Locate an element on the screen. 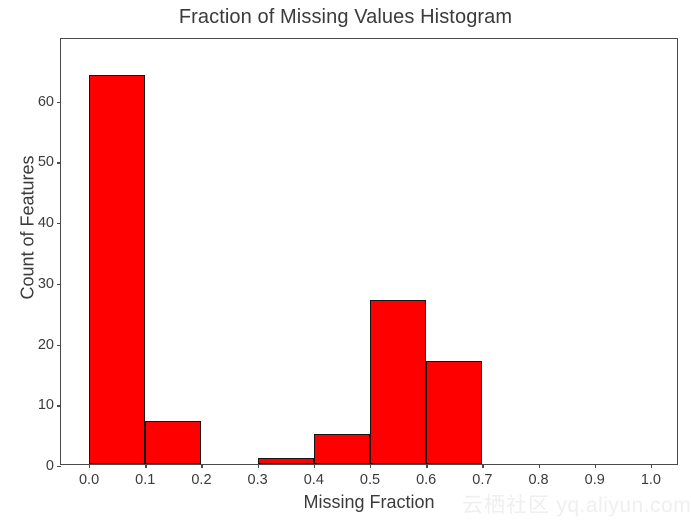 The width and height of the screenshot is (691, 527). x-tick-label: 0.5 is located at coordinates (370, 480).